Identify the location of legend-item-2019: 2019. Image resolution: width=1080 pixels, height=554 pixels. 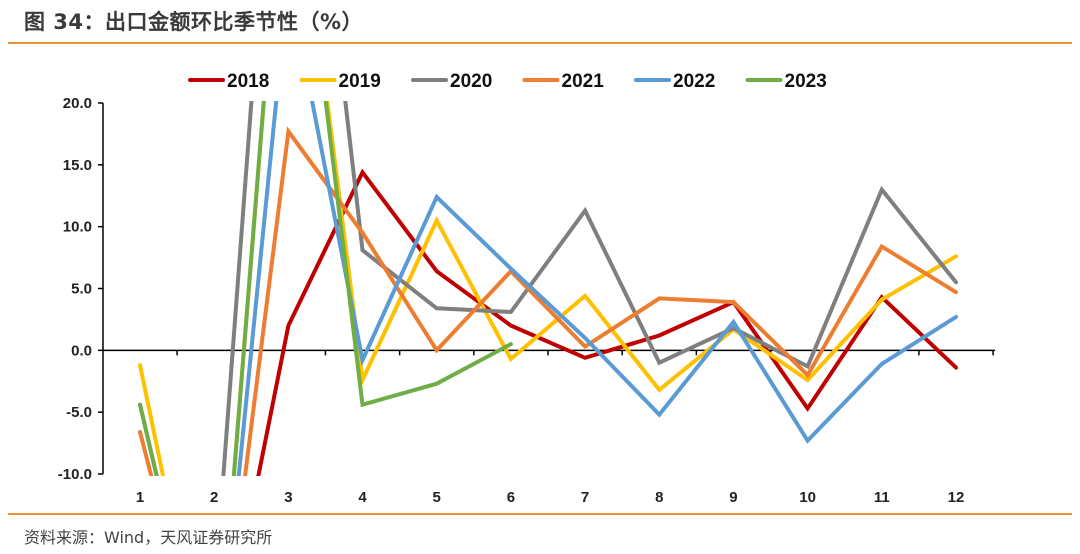
(340, 81).